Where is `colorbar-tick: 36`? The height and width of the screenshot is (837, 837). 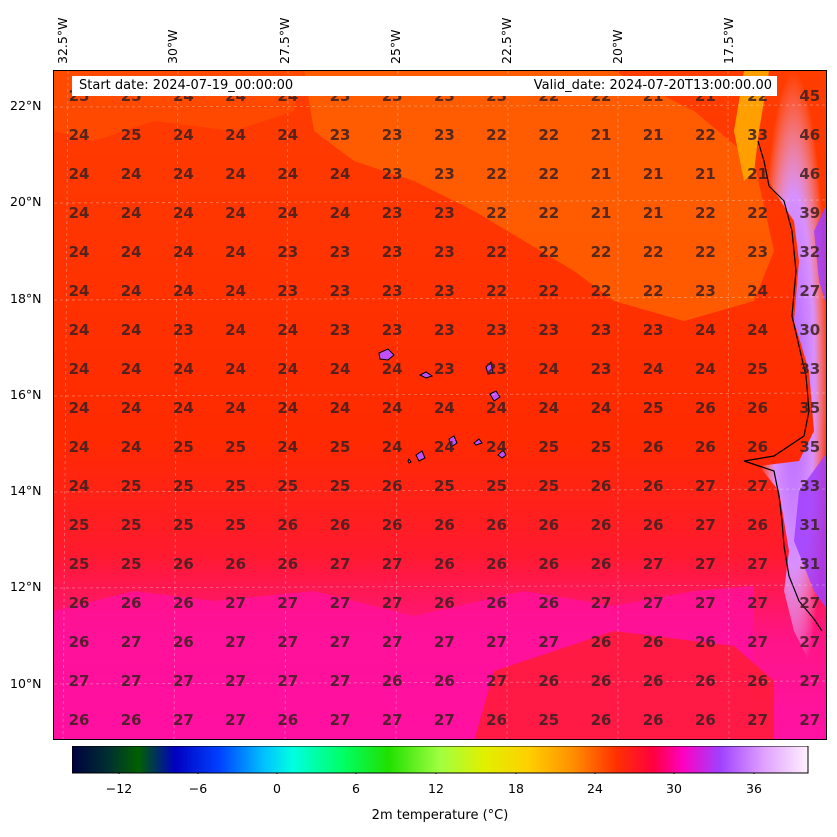 colorbar-tick: 36 is located at coordinates (754, 788).